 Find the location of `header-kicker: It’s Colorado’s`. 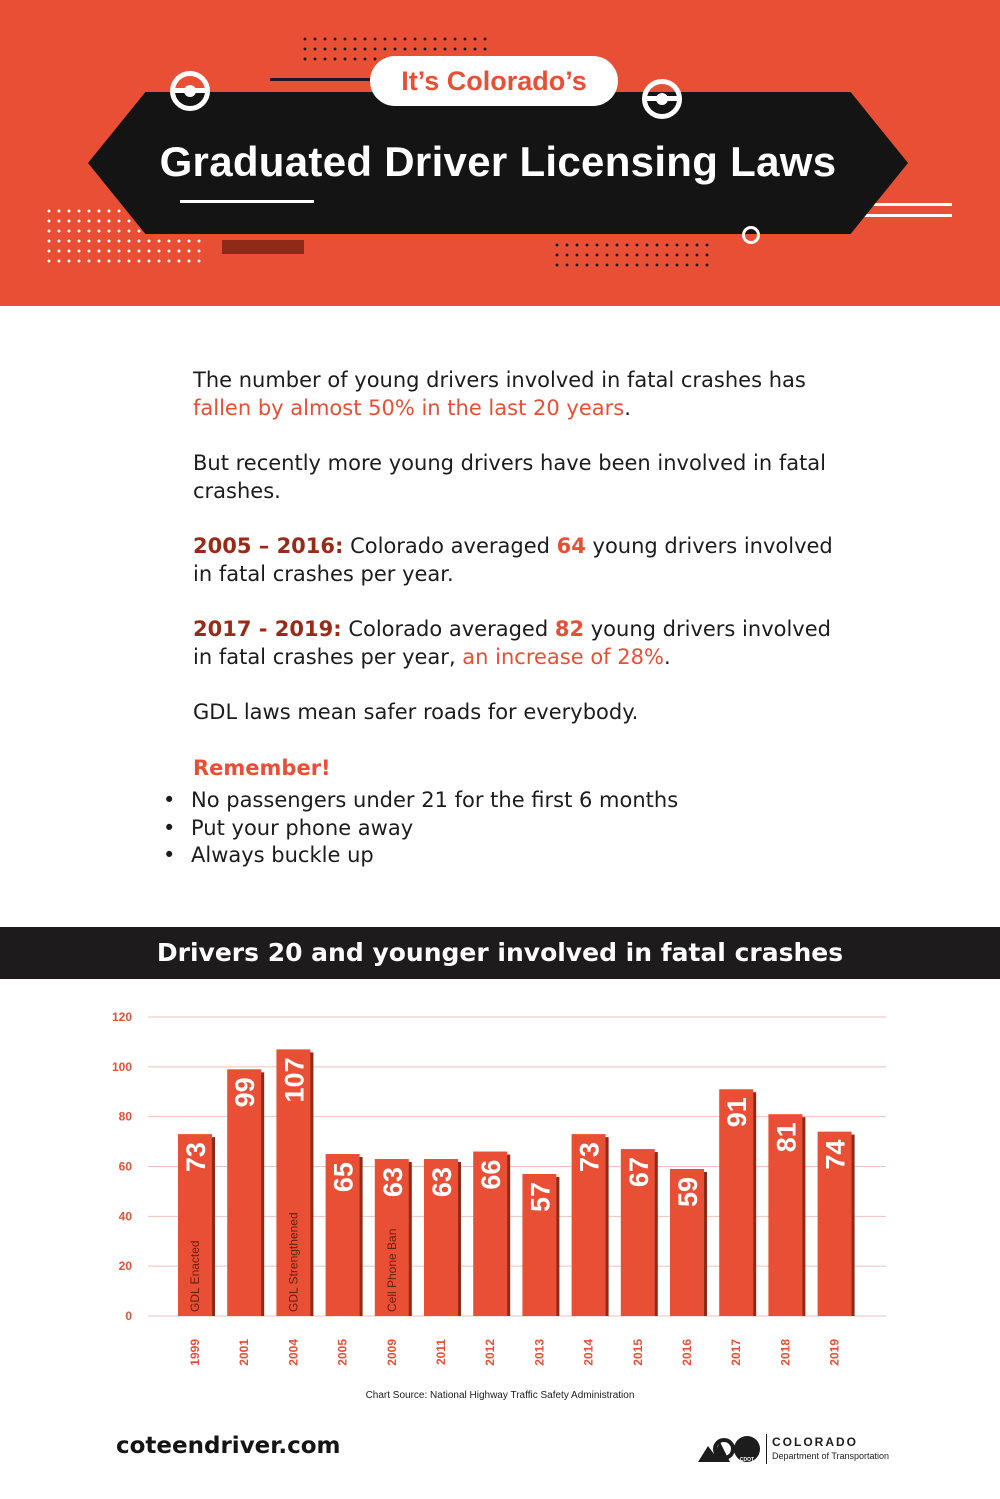

header-kicker: It’s Colorado’s is located at coordinates (494, 81).